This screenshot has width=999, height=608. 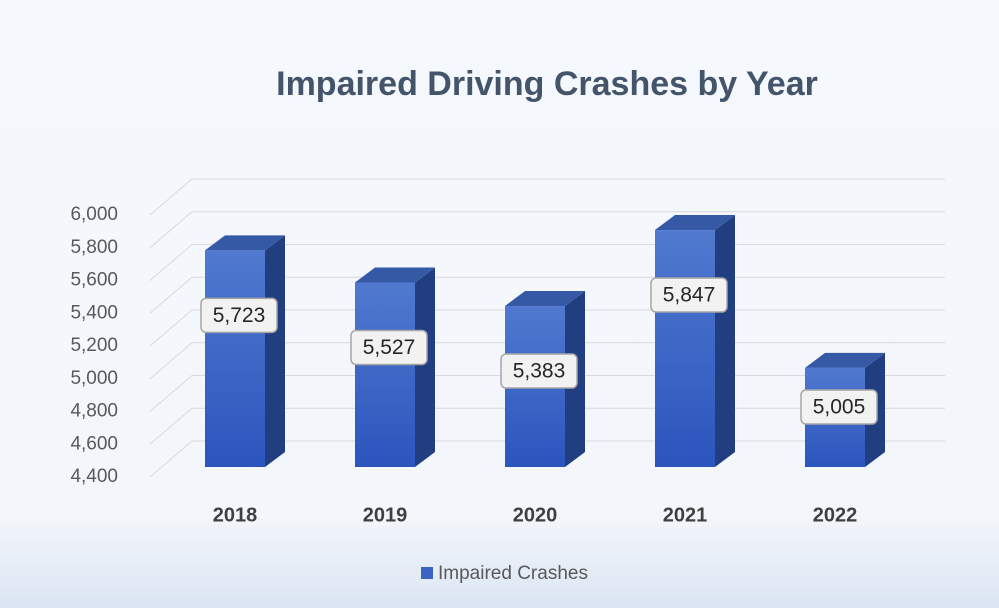 I want to click on y-tick-label: 5,200, so click(x=94, y=345).